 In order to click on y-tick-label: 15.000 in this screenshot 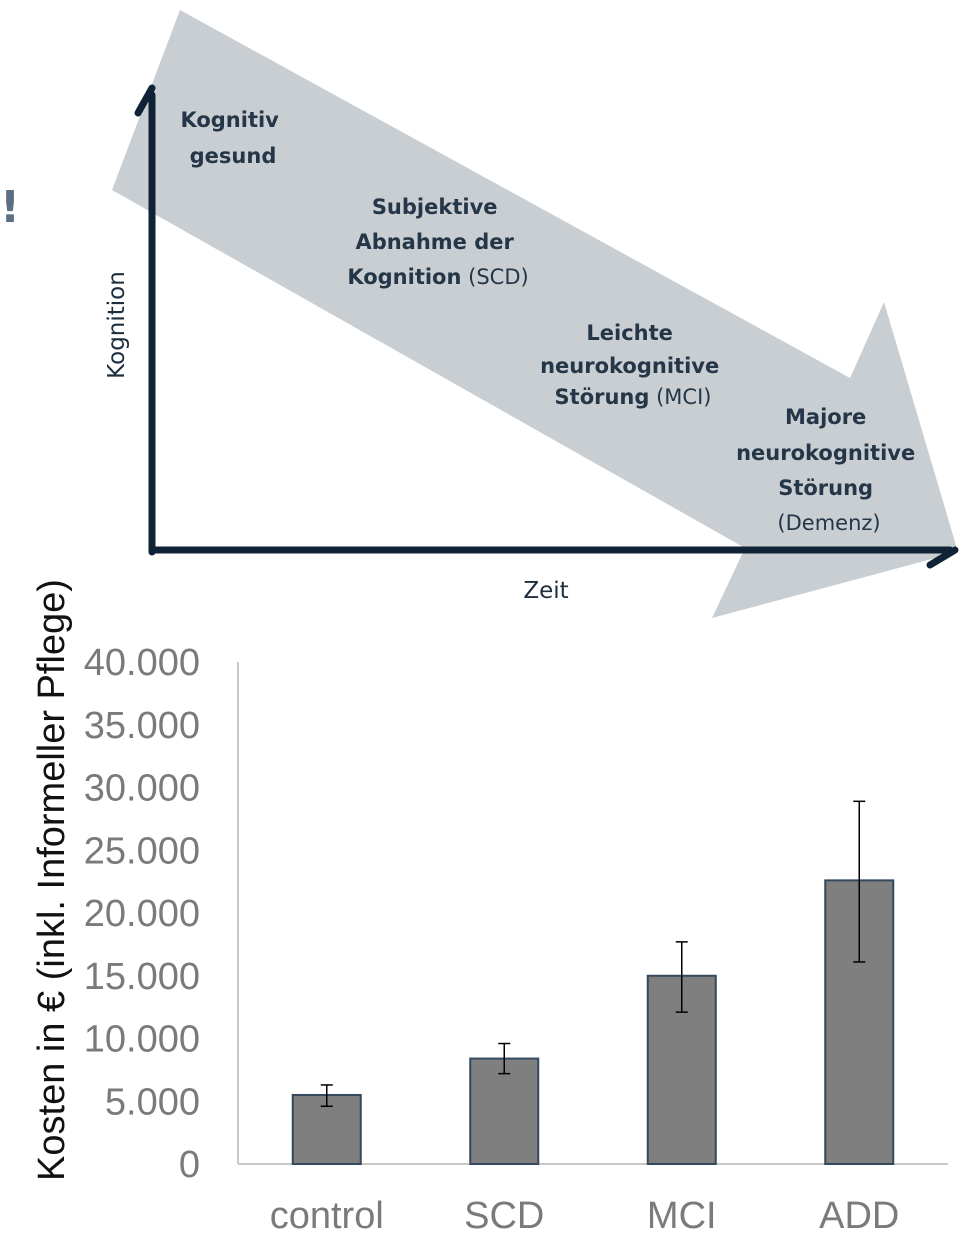, I will do `click(142, 977)`.